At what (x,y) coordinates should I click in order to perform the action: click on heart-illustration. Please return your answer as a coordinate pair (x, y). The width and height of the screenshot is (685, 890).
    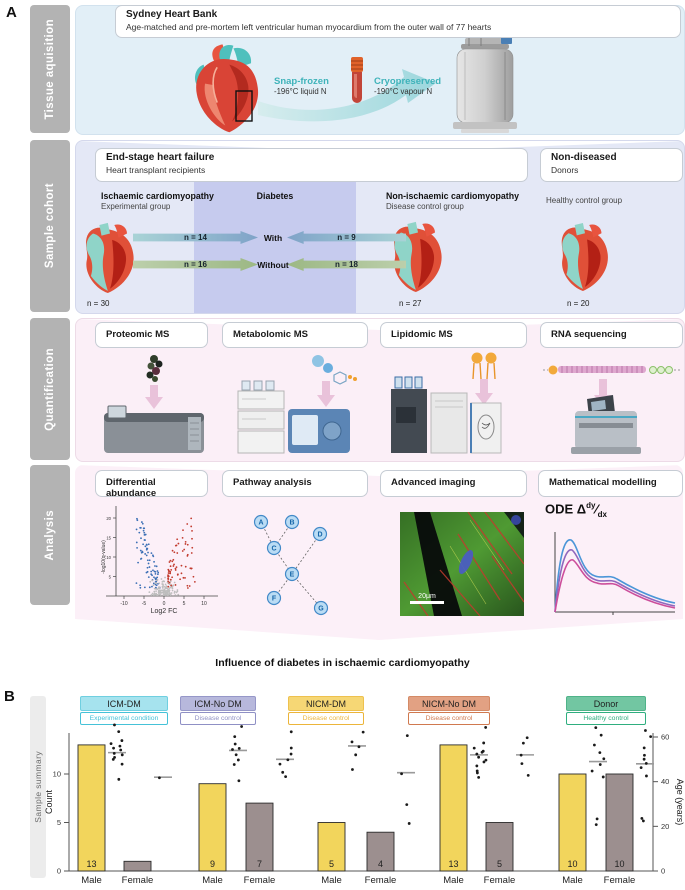
    Looking at the image, I should click on (226, 88).